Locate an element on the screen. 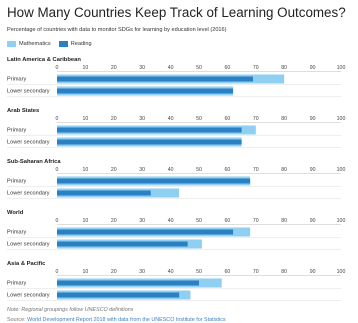  tick-label-asia-pacific-80: 80 is located at coordinates (284, 272).